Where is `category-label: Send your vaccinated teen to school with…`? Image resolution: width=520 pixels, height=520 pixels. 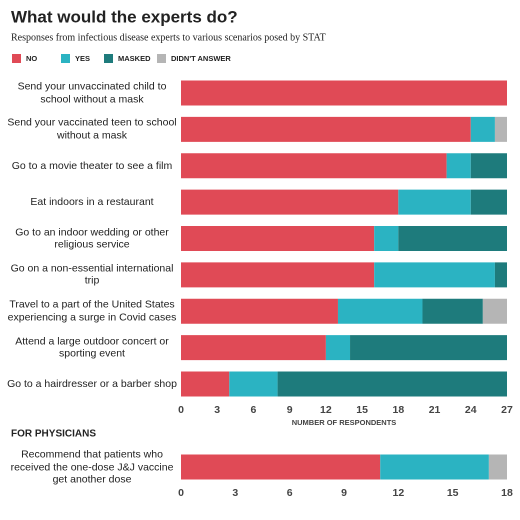 category-label: Send your vaccinated teen to school with… is located at coordinates (92, 129).